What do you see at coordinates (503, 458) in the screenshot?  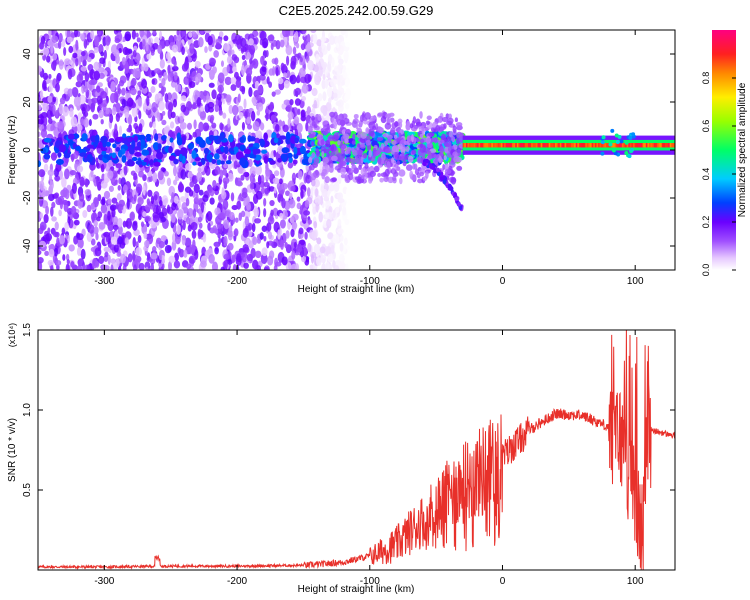 I see `x-tick: 0` at bounding box center [503, 458].